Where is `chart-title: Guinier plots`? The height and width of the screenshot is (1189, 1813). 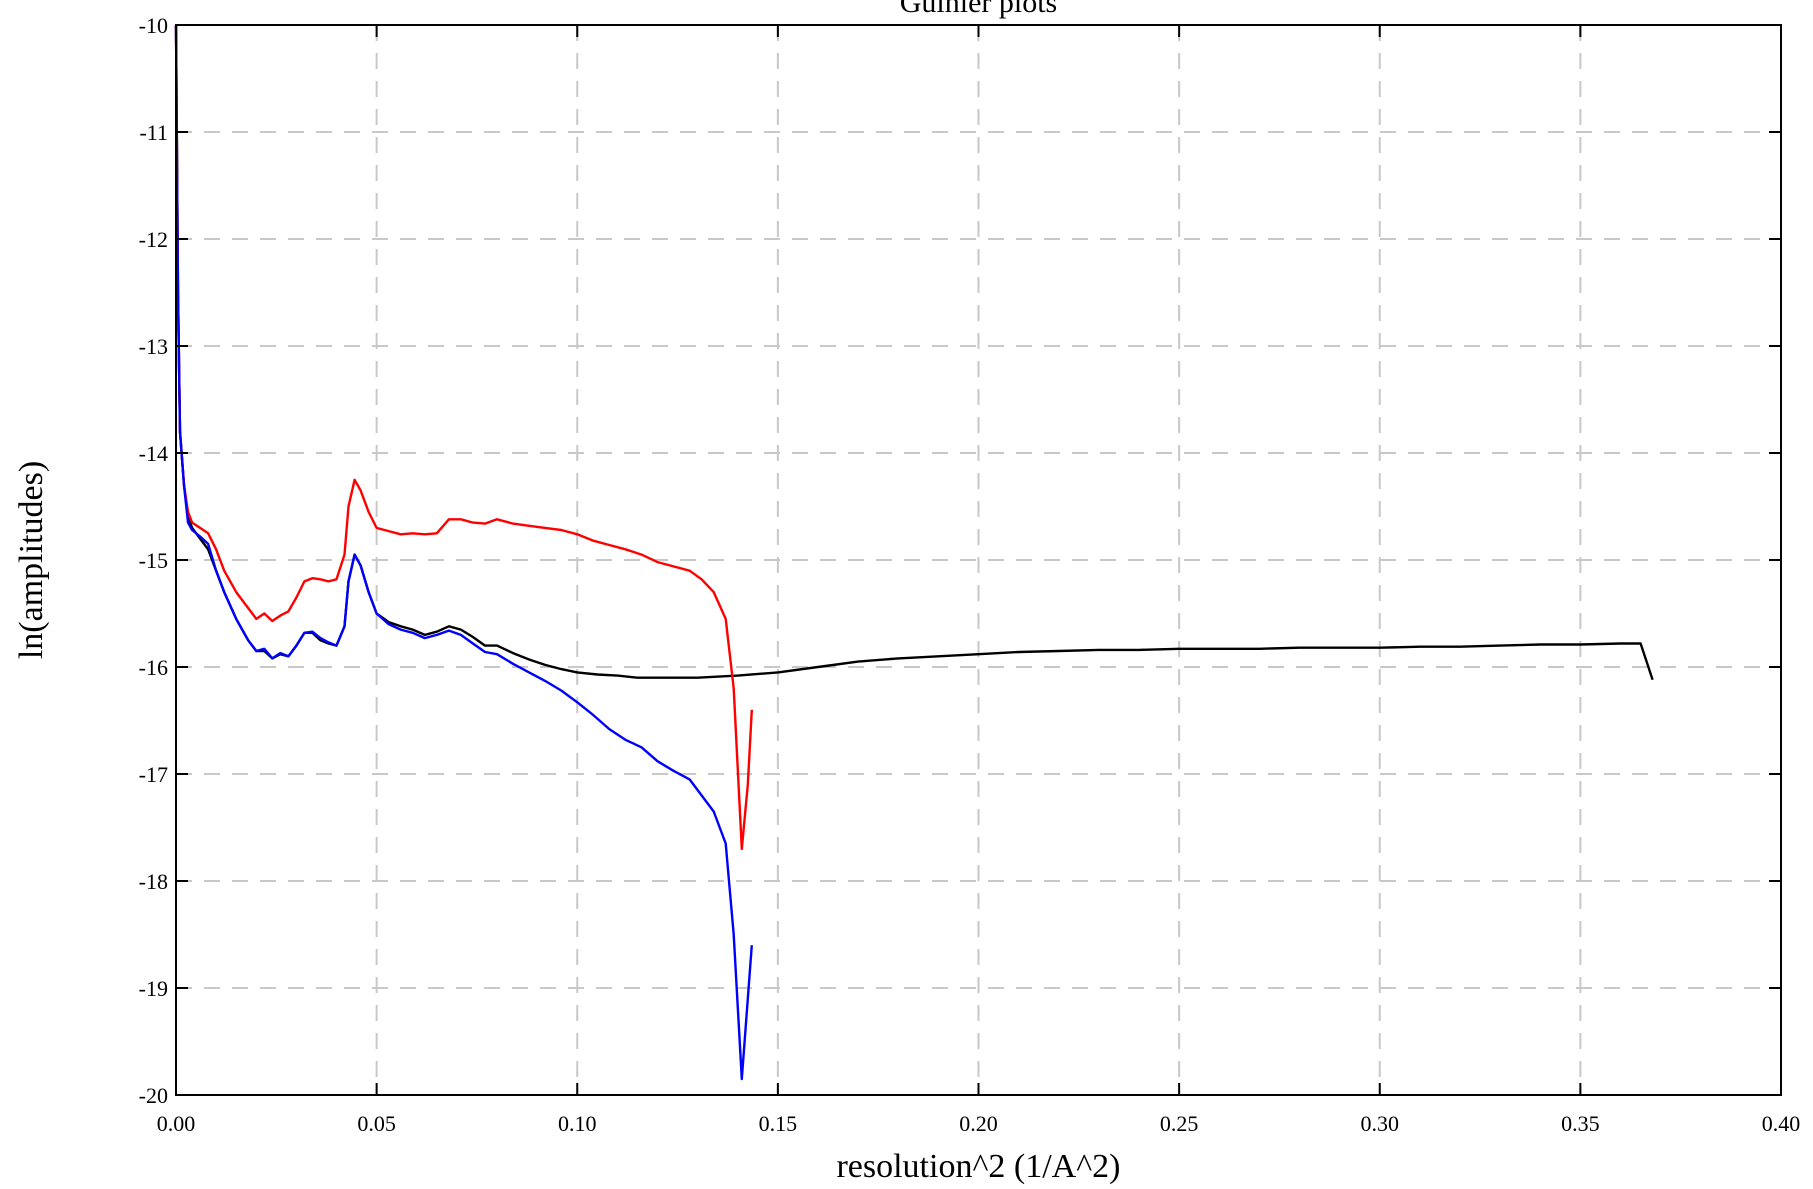
chart-title: Guinier plots is located at coordinates (979, 9).